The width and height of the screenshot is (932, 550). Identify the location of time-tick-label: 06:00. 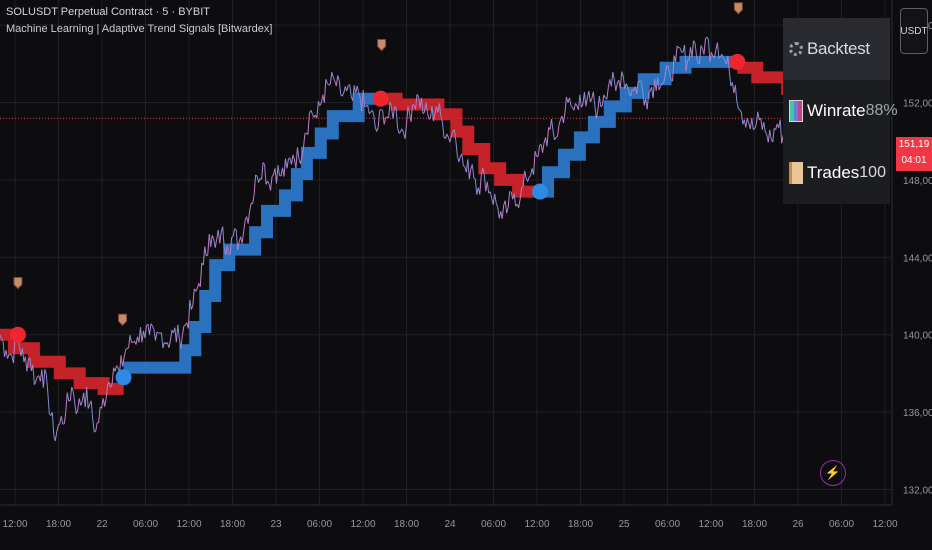
(145, 524).